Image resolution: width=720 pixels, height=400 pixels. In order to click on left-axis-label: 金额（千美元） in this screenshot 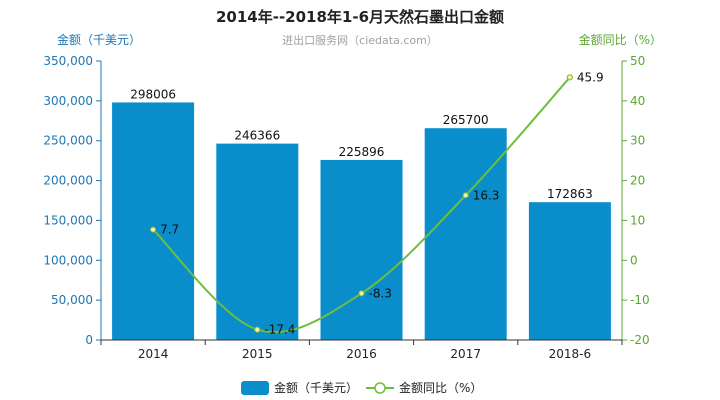, I will do `click(99, 39)`.